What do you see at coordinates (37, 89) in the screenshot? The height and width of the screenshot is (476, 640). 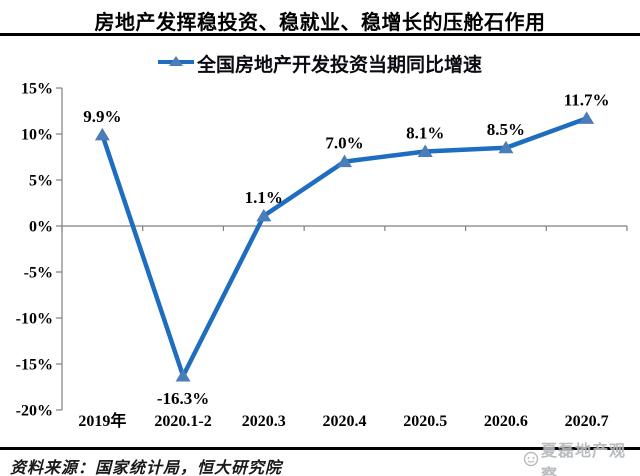 I see `y-axis-tick-label: 15%` at bounding box center [37, 89].